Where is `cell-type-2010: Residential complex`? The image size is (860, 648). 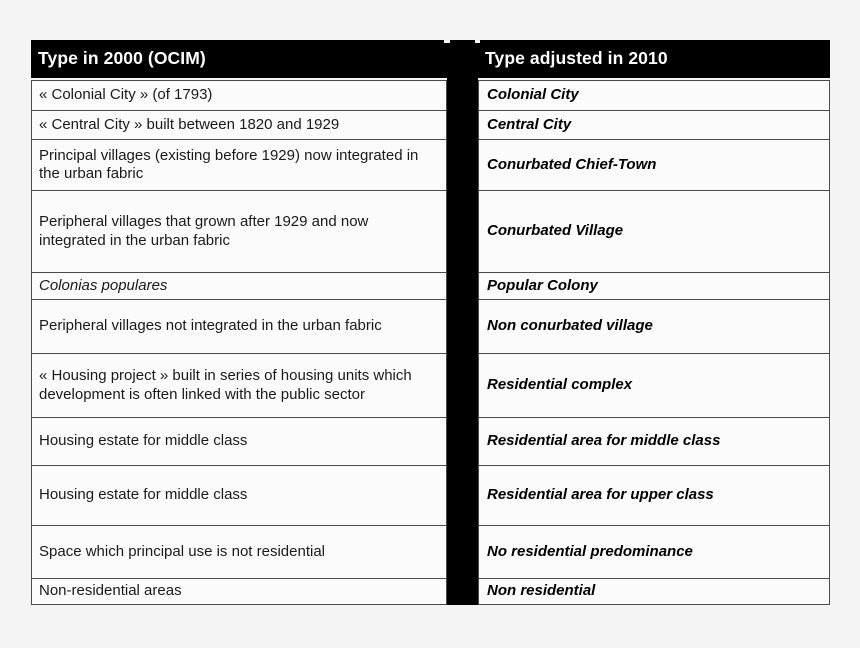 cell-type-2010: Residential complex is located at coordinates (654, 385).